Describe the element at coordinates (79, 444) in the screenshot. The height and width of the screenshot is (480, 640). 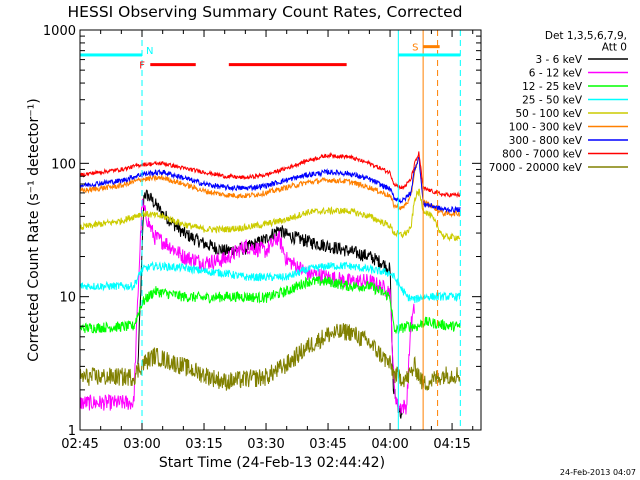
I see `x-tick-label-0: 02:45` at that location.